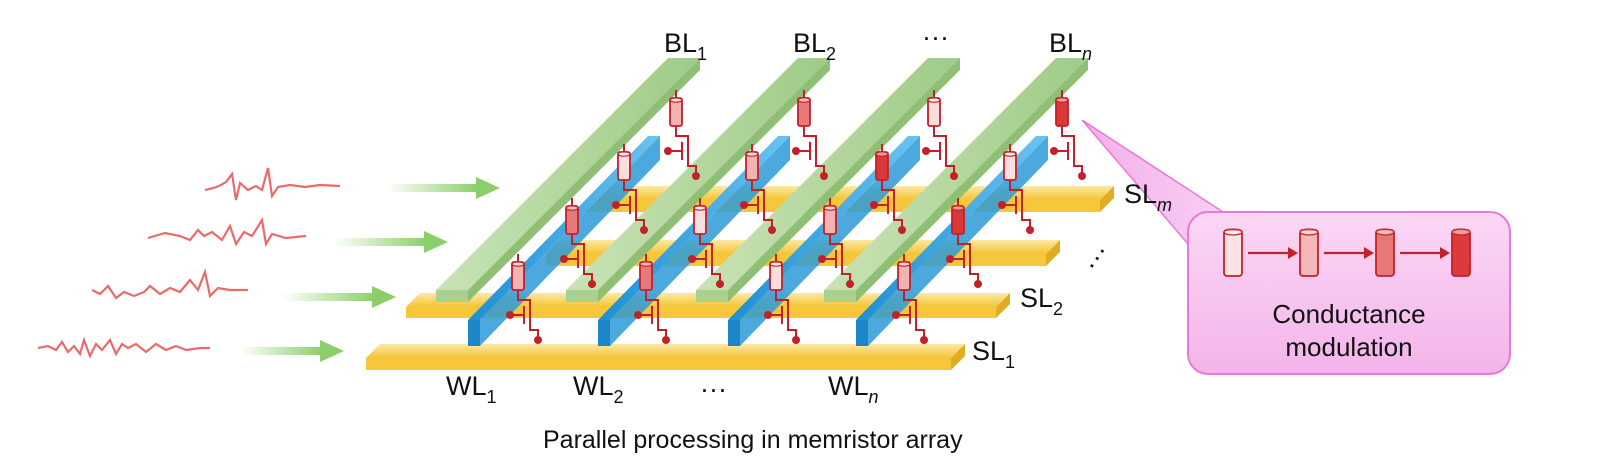 This screenshot has width=1602, height=476. What do you see at coordinates (878, 43) in the screenshot?
I see `bit-line-labels: BL1 BL2 ··· BLn` at bounding box center [878, 43].